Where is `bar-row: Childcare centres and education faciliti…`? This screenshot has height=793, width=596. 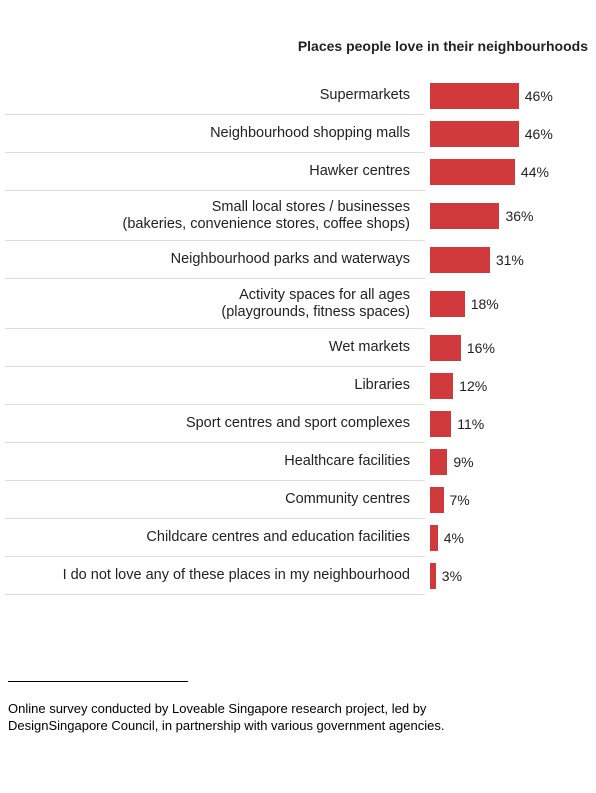 bar-row: Childcare centres and education faciliti… is located at coordinates (297, 538).